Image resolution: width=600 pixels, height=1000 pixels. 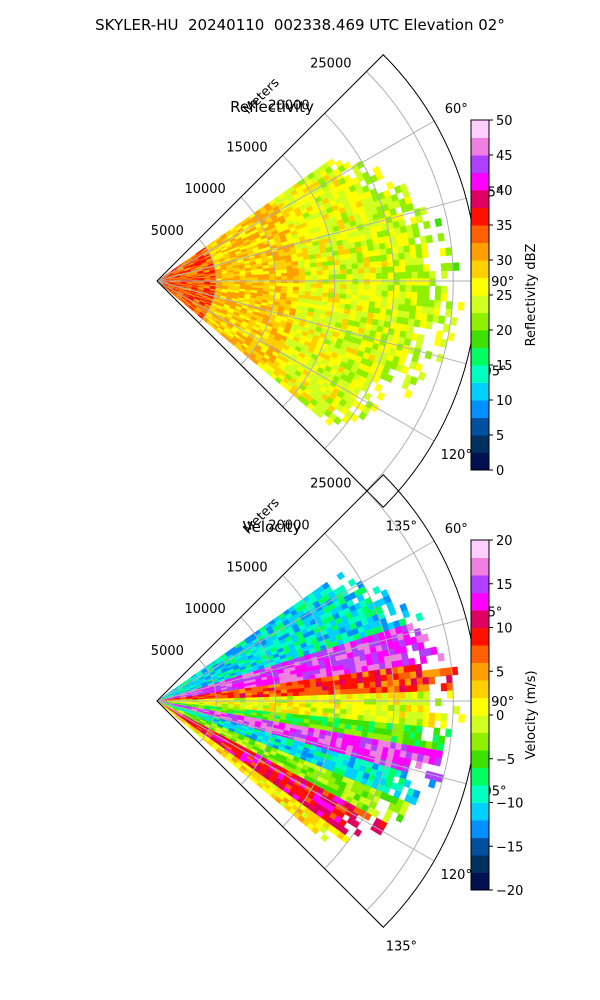 What do you see at coordinates (288, 525) in the screenshot?
I see `radial-tick-label: 20000` at bounding box center [288, 525].